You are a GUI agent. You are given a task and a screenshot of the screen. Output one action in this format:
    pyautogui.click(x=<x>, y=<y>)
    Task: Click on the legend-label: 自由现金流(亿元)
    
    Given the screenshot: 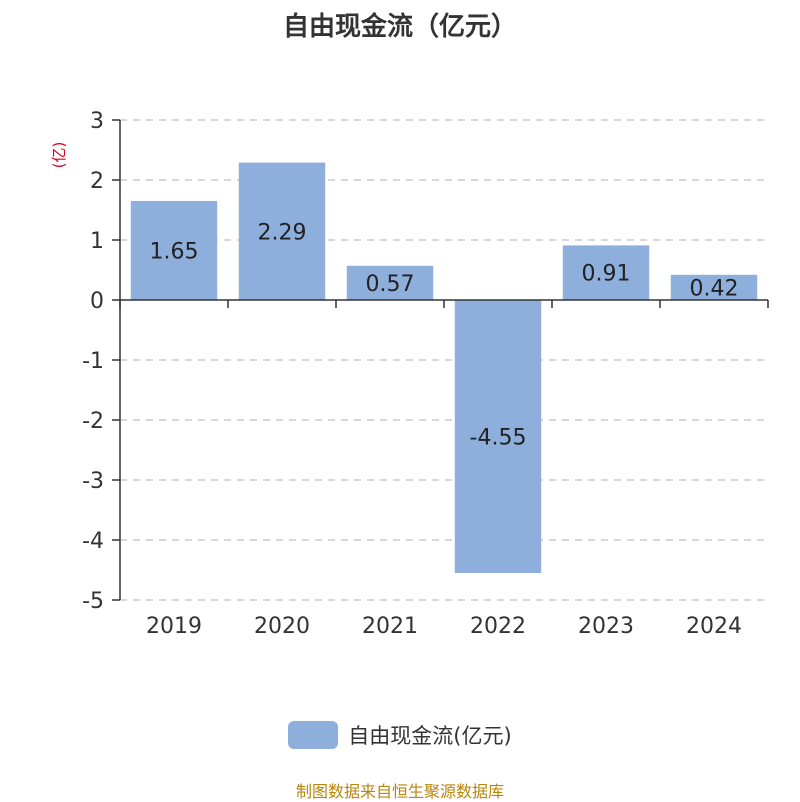 What is the action you would take?
    pyautogui.click(x=430, y=736)
    